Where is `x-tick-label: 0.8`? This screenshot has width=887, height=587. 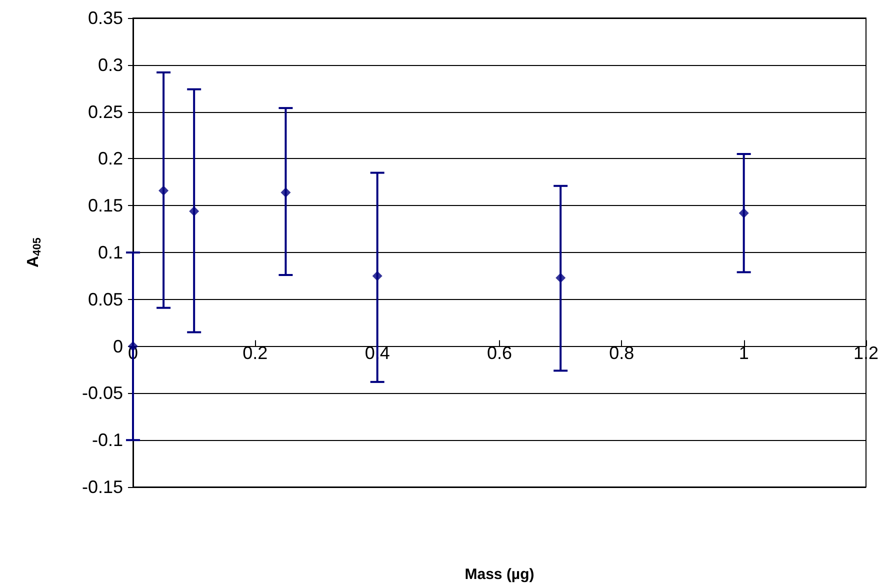 x-tick-label: 0.8 is located at coordinates (621, 352).